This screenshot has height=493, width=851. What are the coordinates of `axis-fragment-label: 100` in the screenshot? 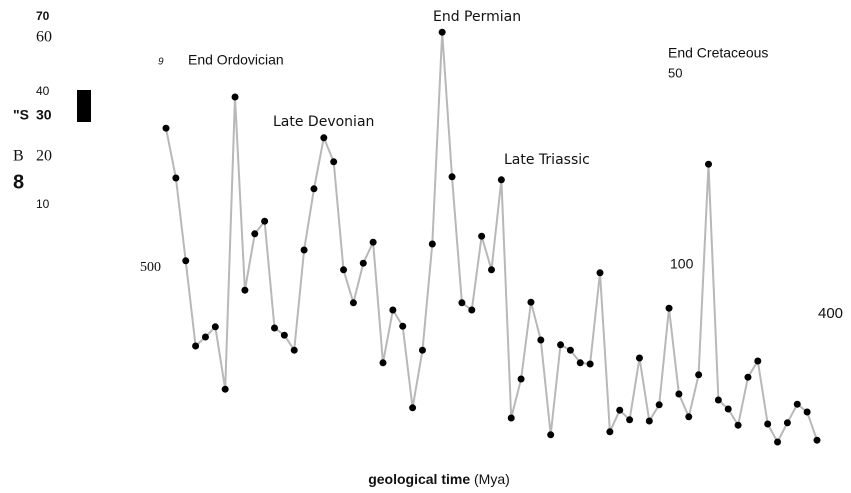 It's located at (682, 264).